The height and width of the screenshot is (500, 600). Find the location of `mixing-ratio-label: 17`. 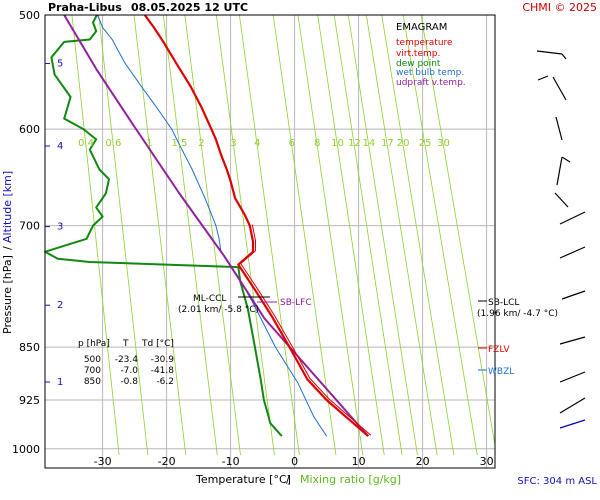

mixing-ratio-label: 17 is located at coordinates (387, 143).